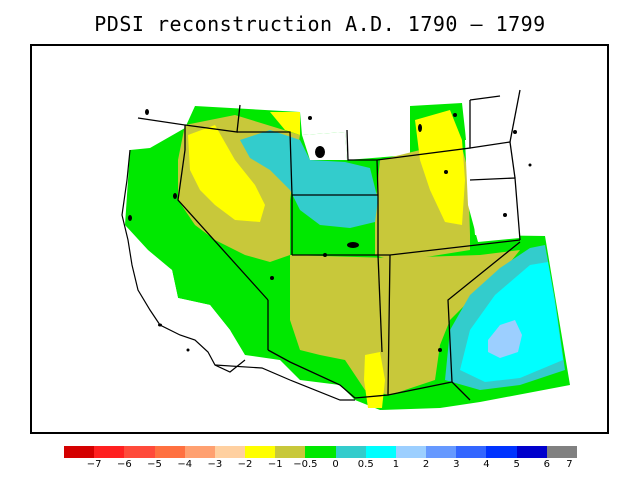 The width and height of the screenshot is (640, 480). Describe the element at coordinates (187, 307) in the screenshot. I see `pdsi-blank-ca` at that location.